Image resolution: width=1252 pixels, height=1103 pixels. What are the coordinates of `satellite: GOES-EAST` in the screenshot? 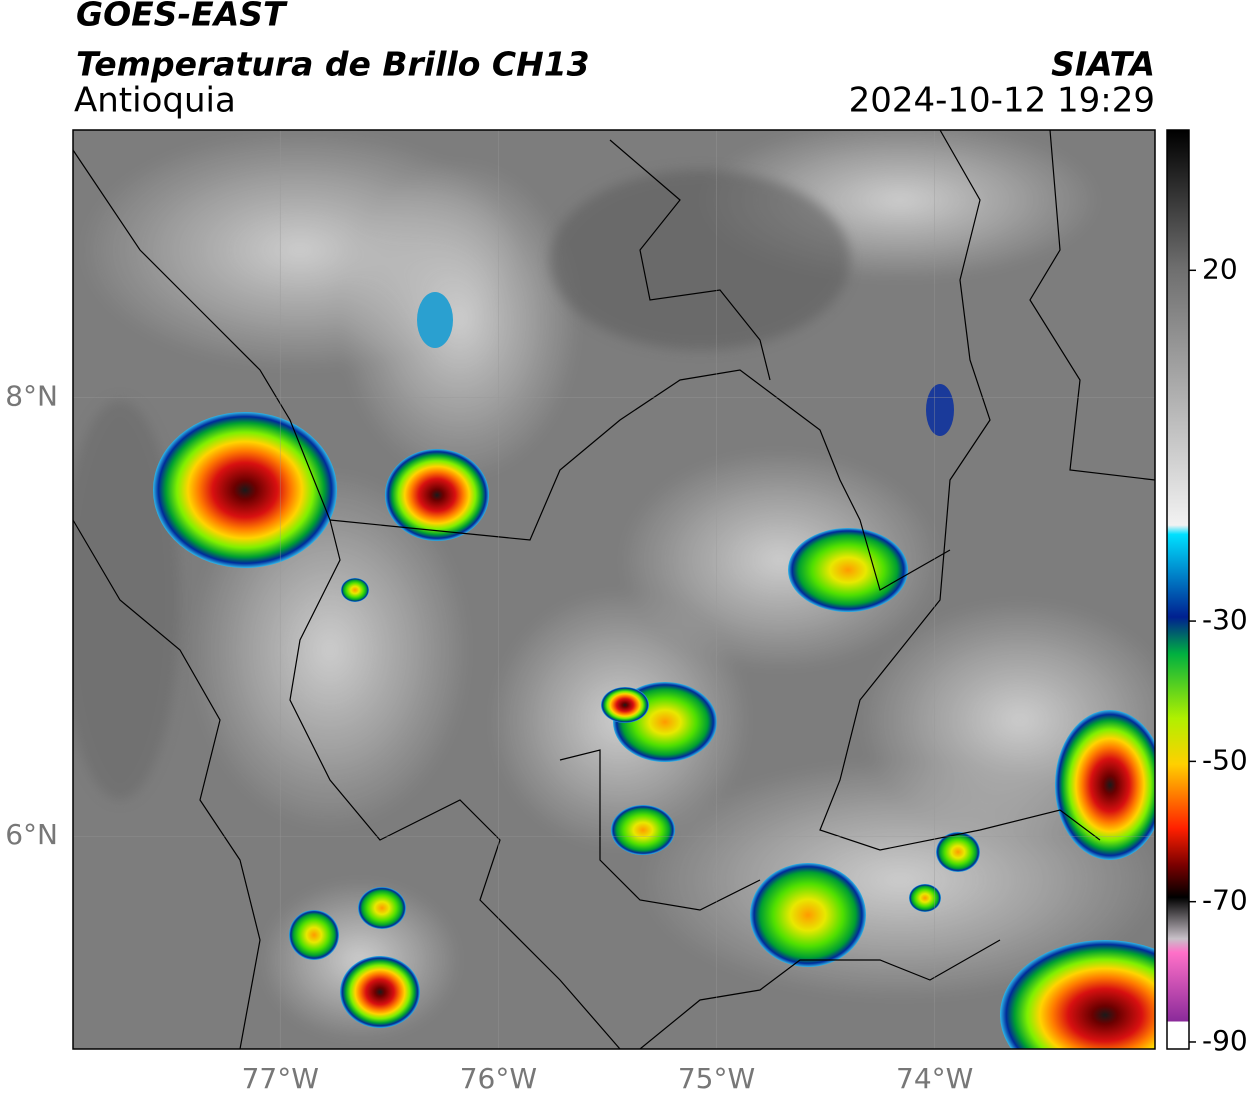 It's located at (182, 17).